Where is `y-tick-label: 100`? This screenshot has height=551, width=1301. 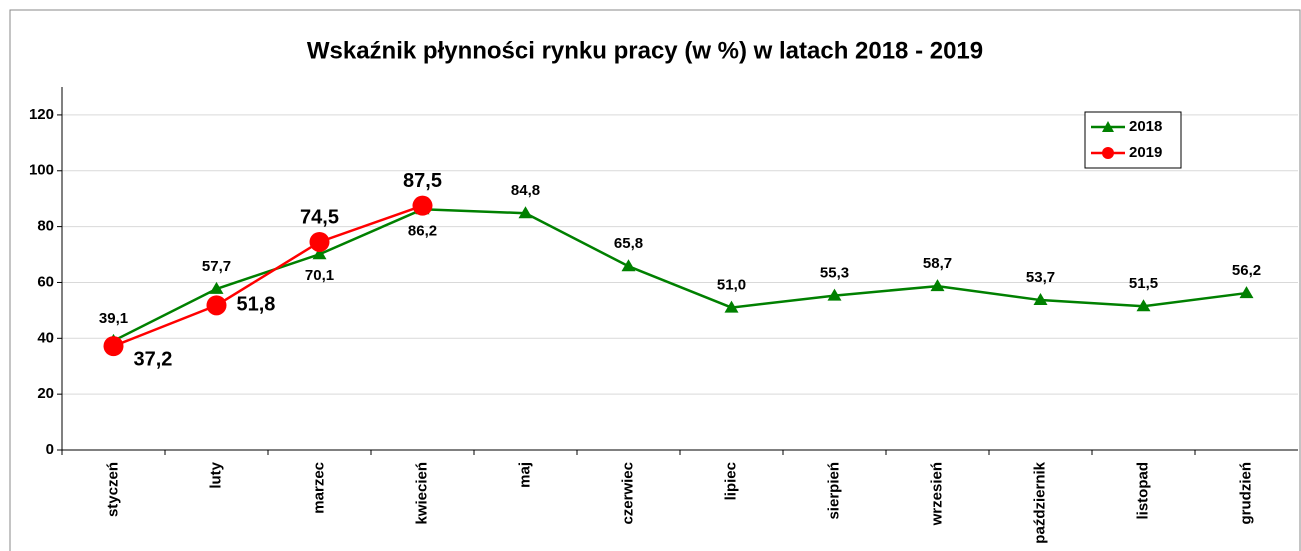
y-tick-label: 100 is located at coordinates (41, 170).